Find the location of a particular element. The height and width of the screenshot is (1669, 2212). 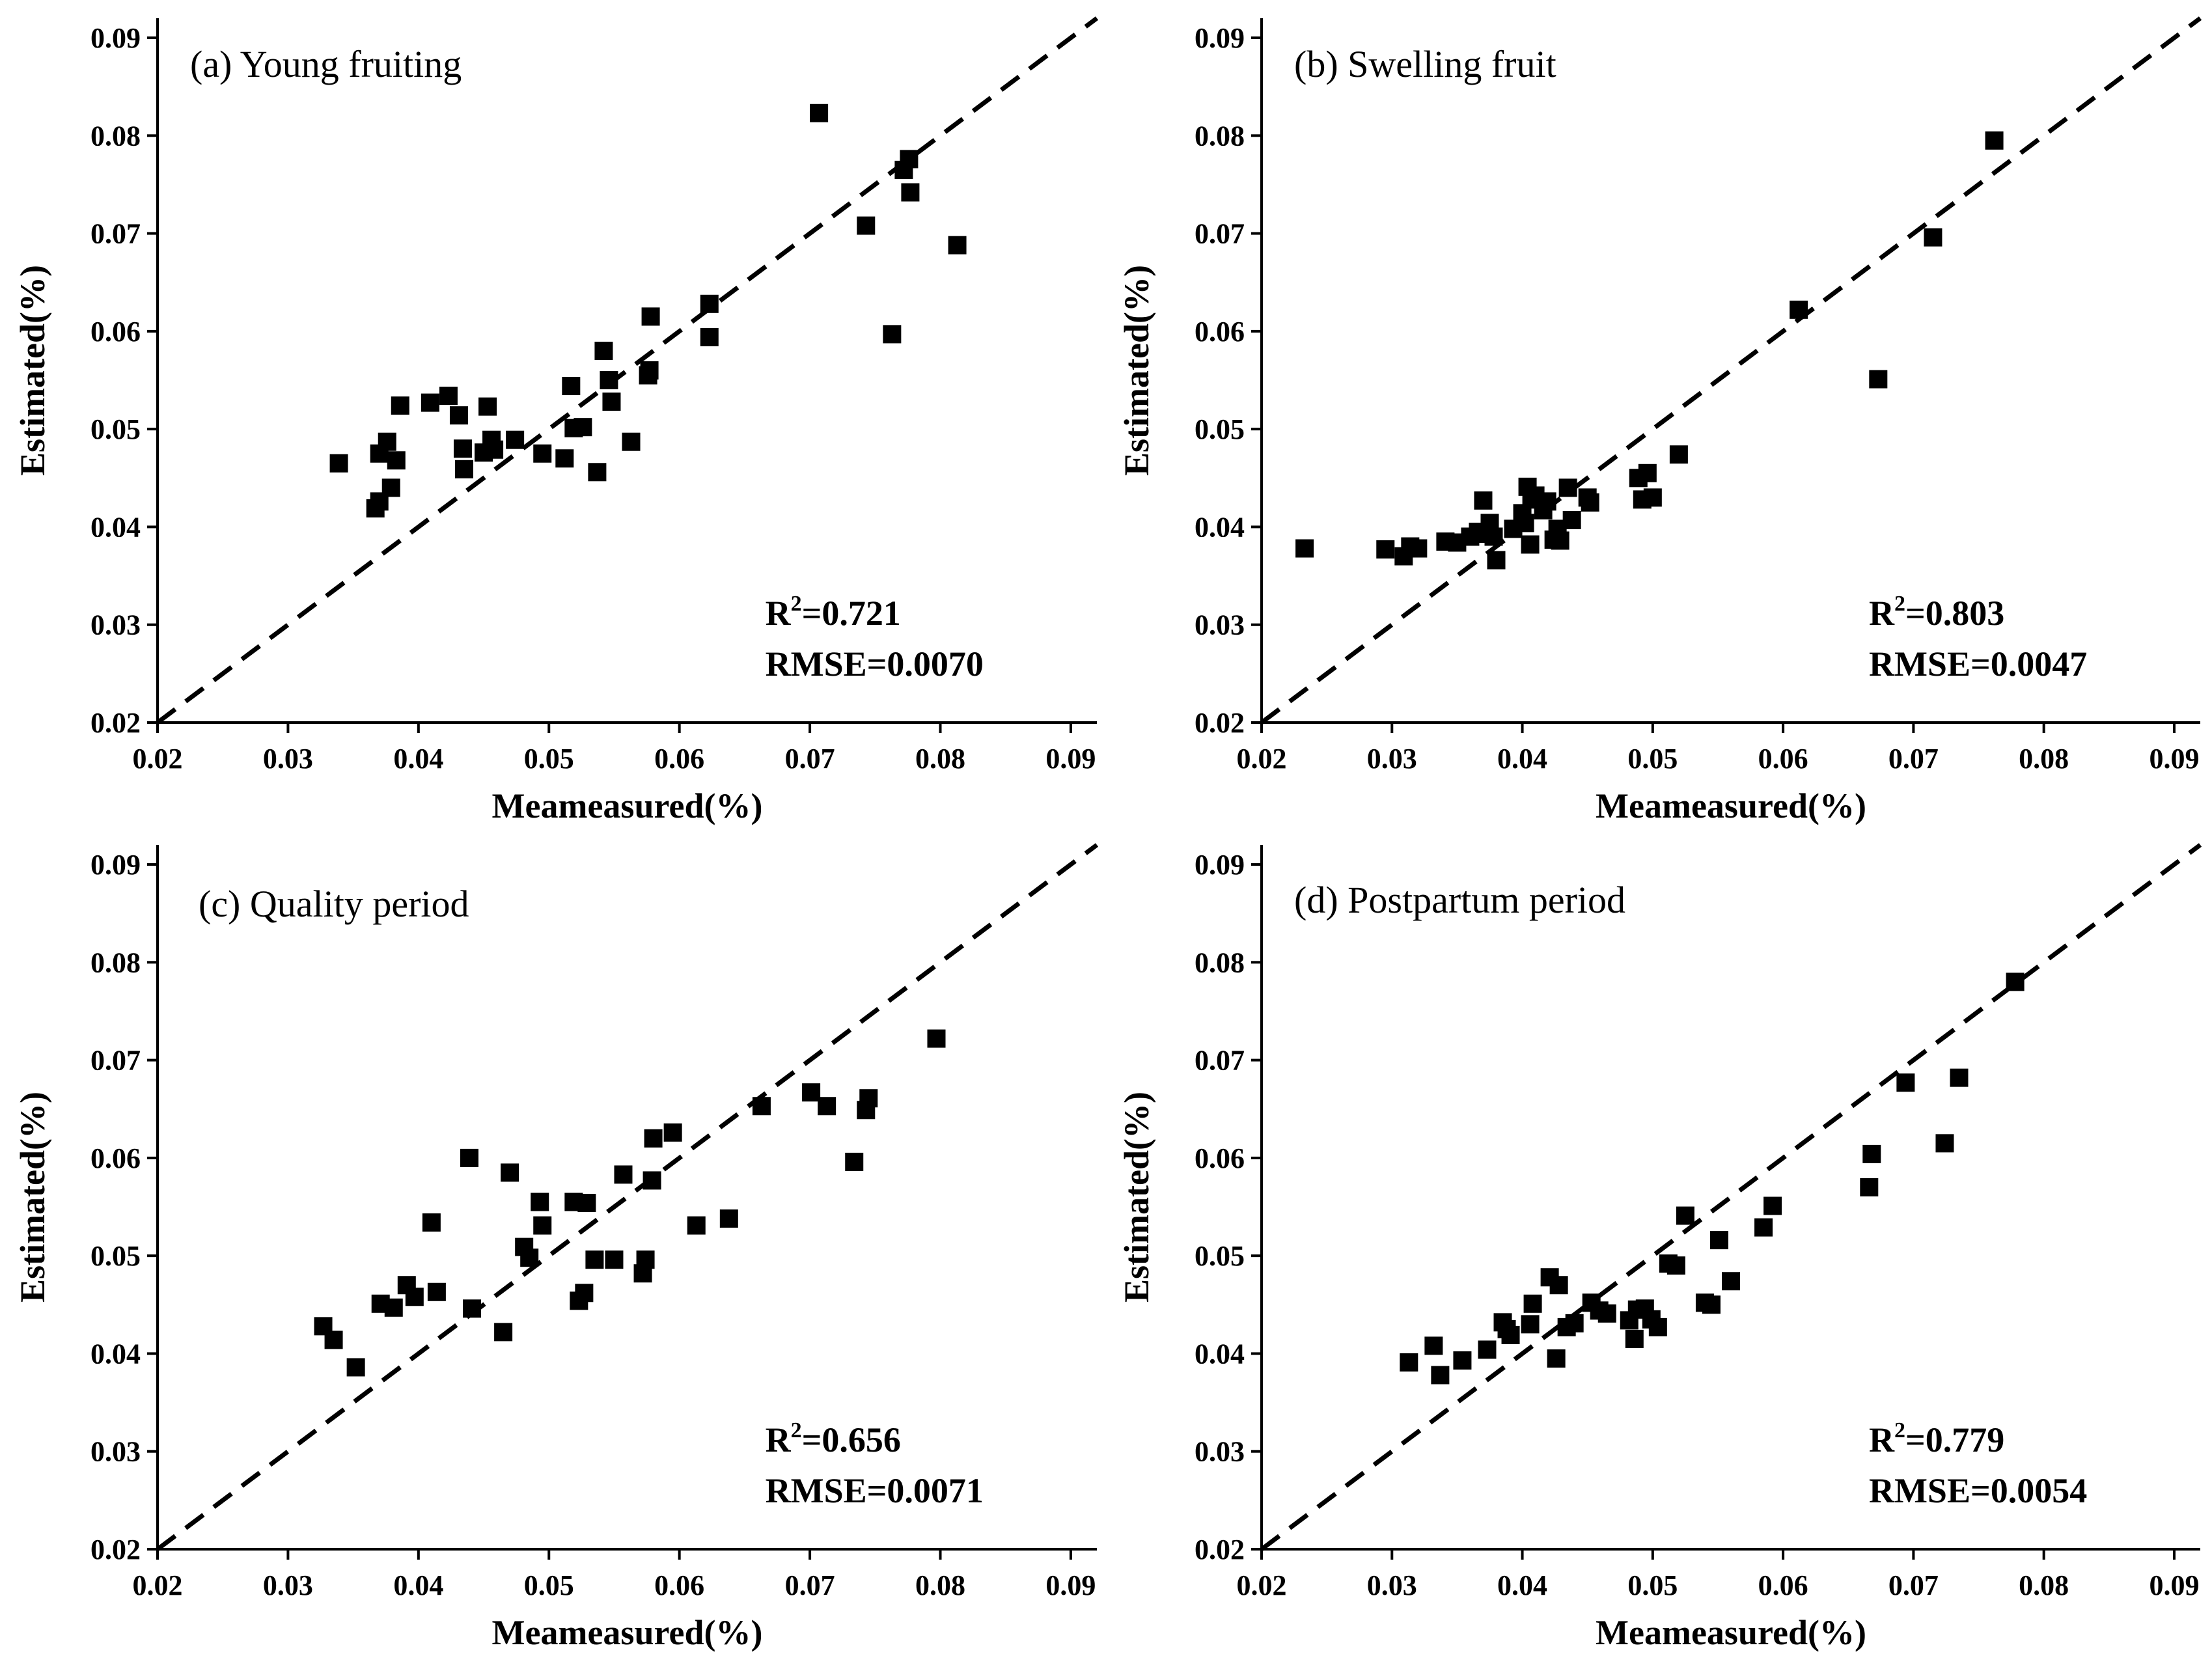

r-squared-label: R is located at coordinates (779, 613).